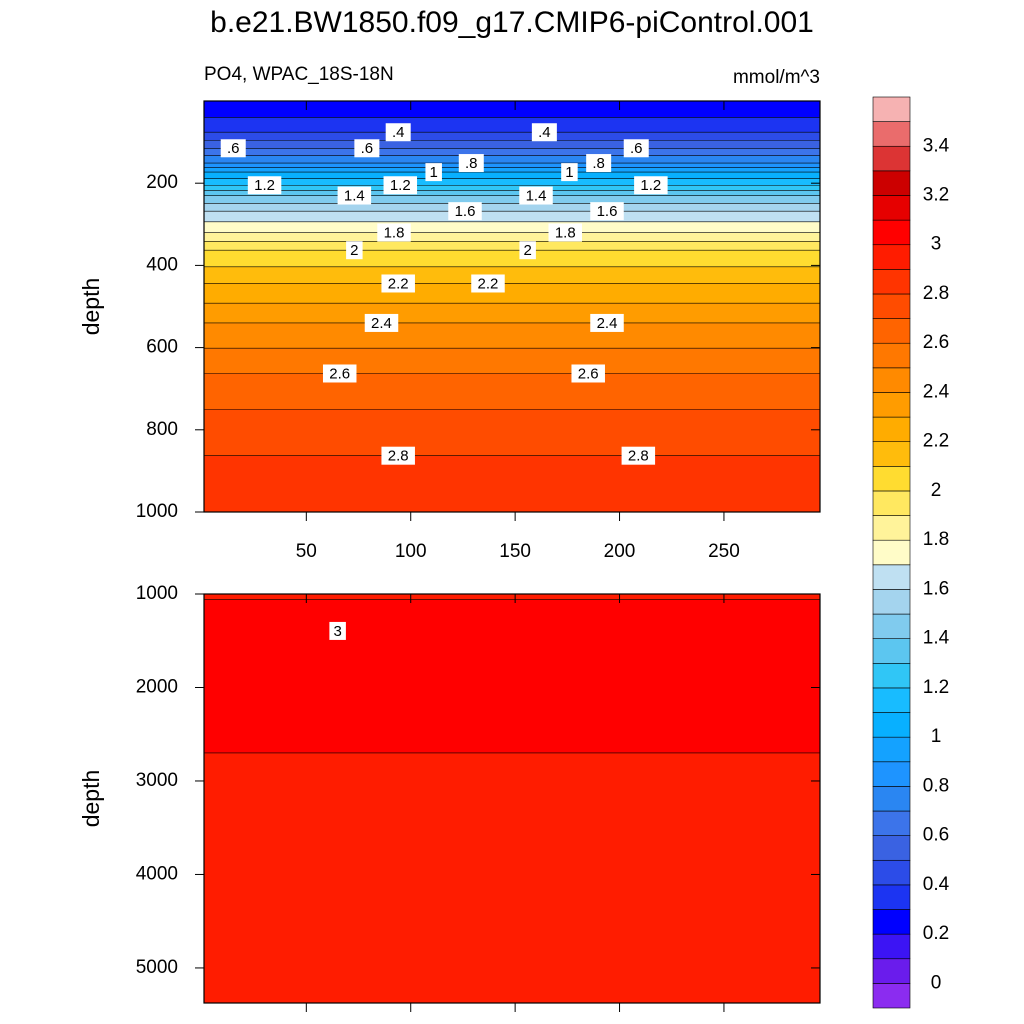 The height and width of the screenshot is (1024, 1024). Describe the element at coordinates (936, 293) in the screenshot. I see `colorbar-tick-label: 2.8` at that location.